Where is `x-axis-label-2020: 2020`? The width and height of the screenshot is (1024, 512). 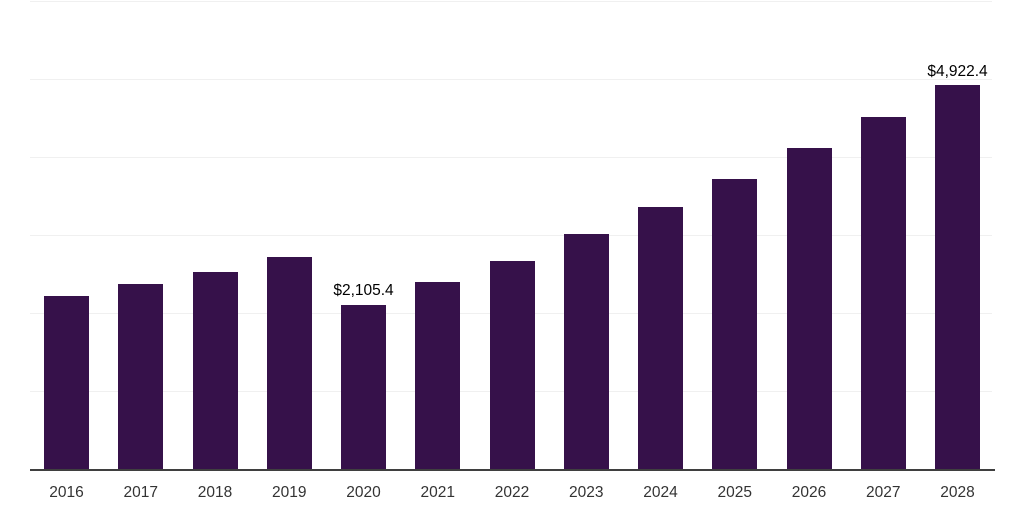
x-axis-label-2020: 2020 is located at coordinates (363, 492).